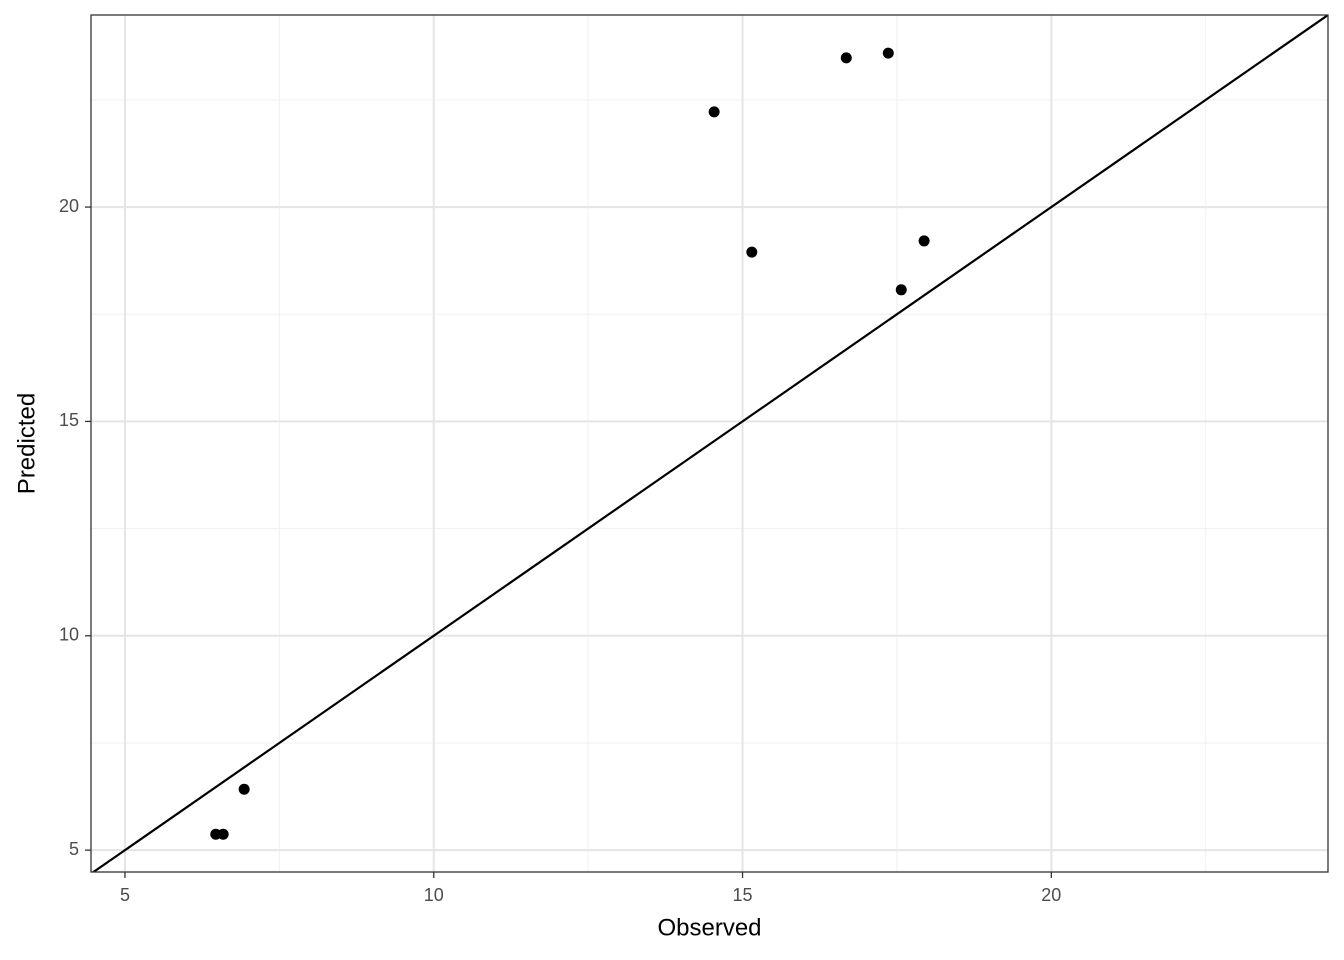 The height and width of the screenshot is (960, 1344). Describe the element at coordinates (1051, 895) in the screenshot. I see `x-tick-label: 20` at that location.